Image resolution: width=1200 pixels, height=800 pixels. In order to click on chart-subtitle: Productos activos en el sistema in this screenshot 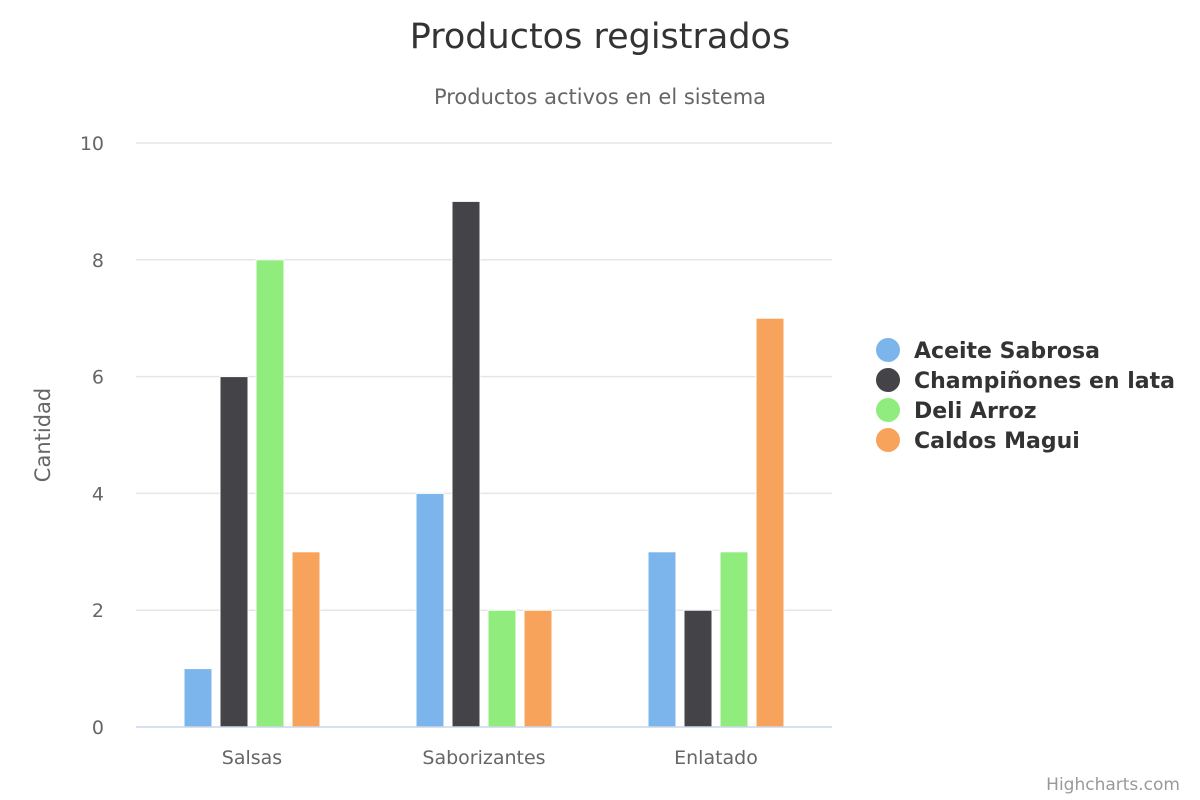, I will do `click(600, 97)`.